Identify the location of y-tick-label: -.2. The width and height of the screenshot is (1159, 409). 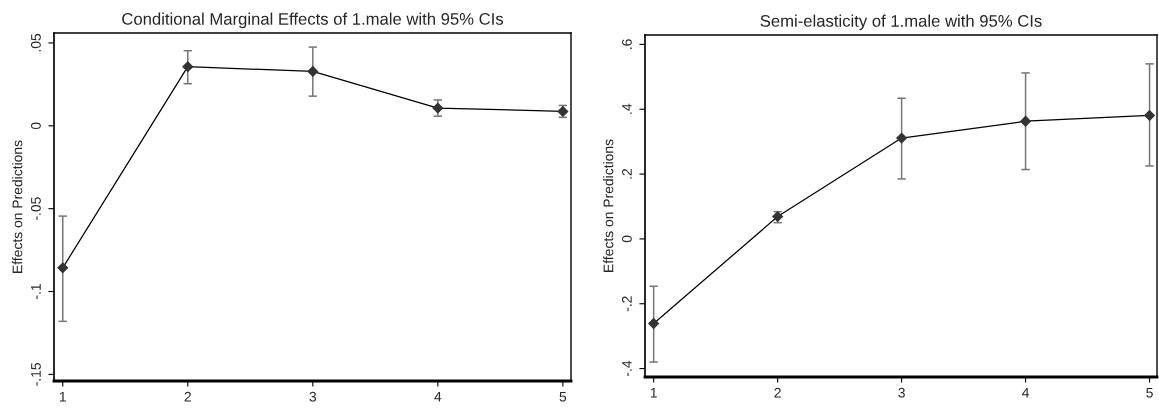
(627, 304).